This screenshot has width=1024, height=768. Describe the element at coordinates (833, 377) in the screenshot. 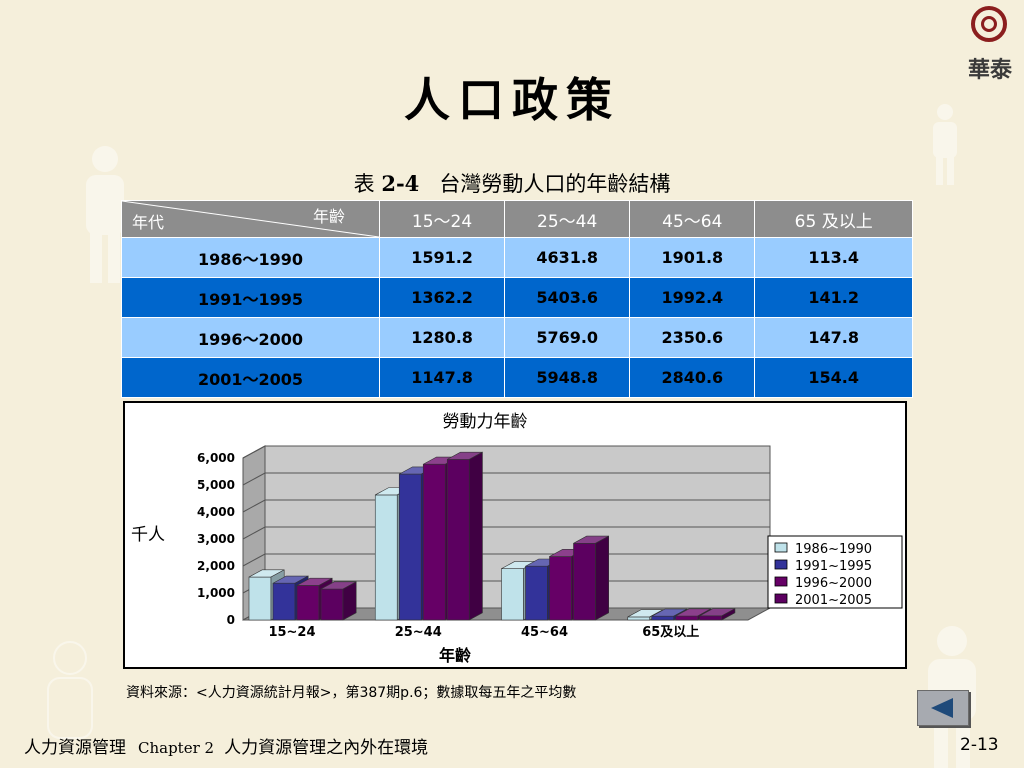

I see `table-cell: 154.4` at that location.